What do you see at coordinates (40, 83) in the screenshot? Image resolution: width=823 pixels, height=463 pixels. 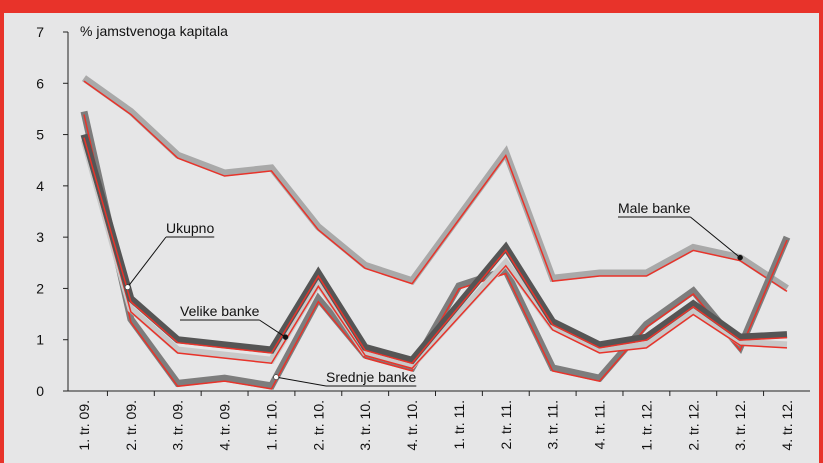 I see `y-tick-label: 6` at bounding box center [40, 83].